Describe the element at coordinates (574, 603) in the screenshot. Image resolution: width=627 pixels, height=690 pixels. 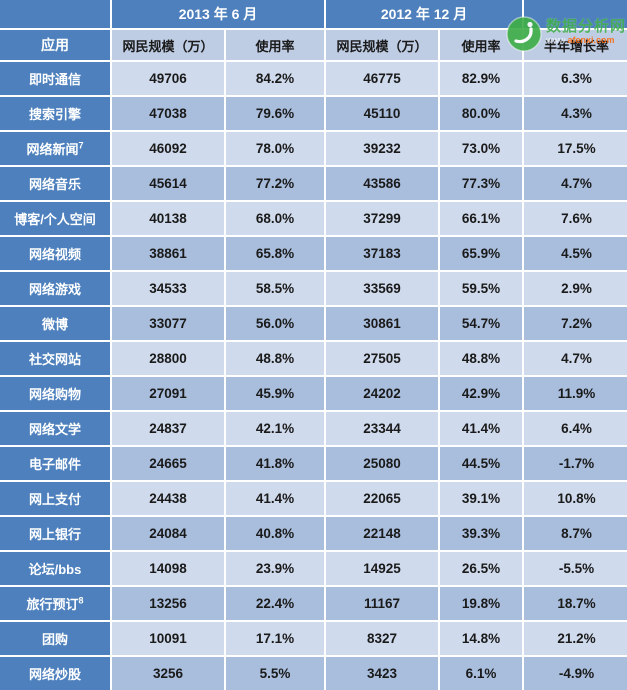
I see `growth-value: 18.7%` at that location.